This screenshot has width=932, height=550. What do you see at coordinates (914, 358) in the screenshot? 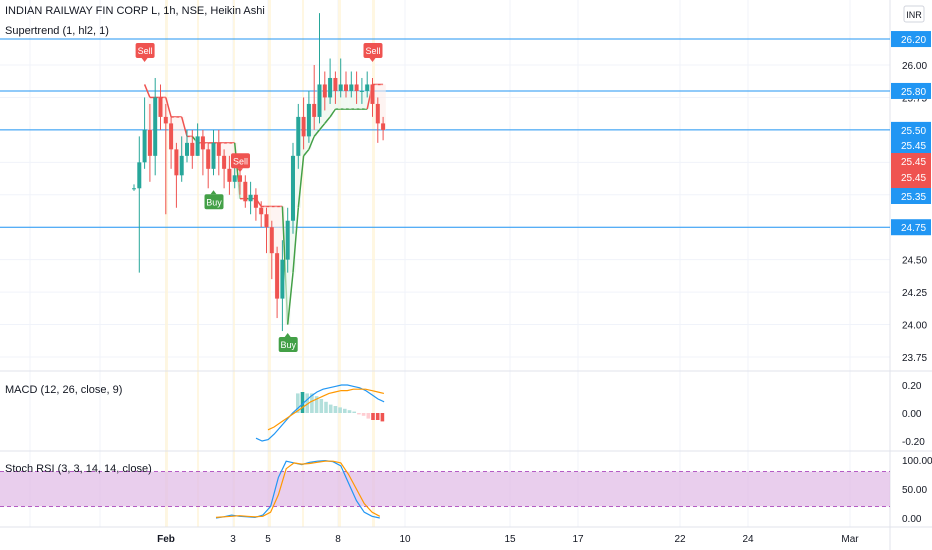
I see `price-tick-label: 23.75` at bounding box center [914, 358].